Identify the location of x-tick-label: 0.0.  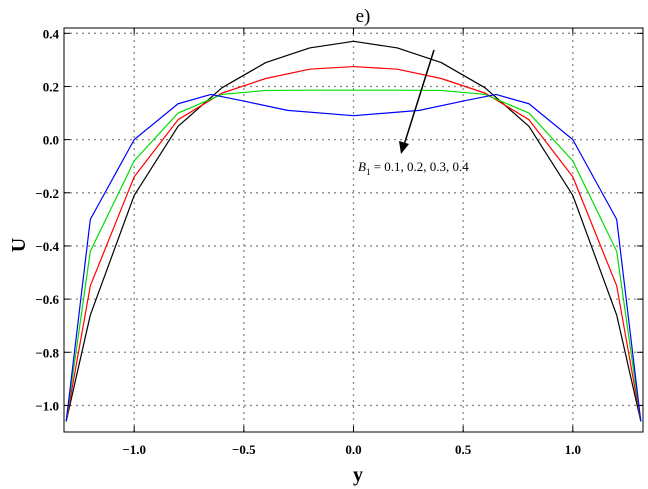
(353, 449).